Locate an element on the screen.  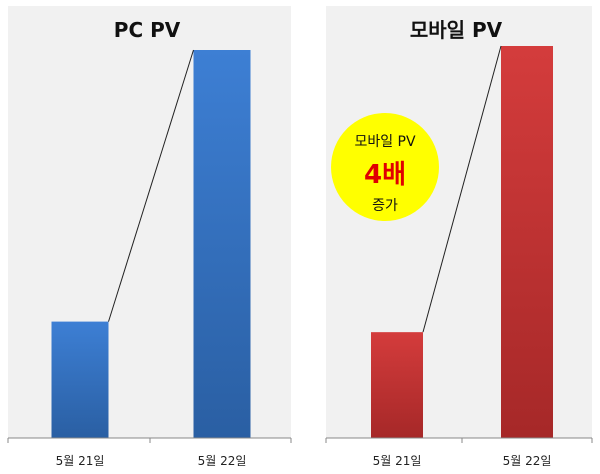
mobile-chart-title: 모바일 PV is located at coordinates (456, 30).